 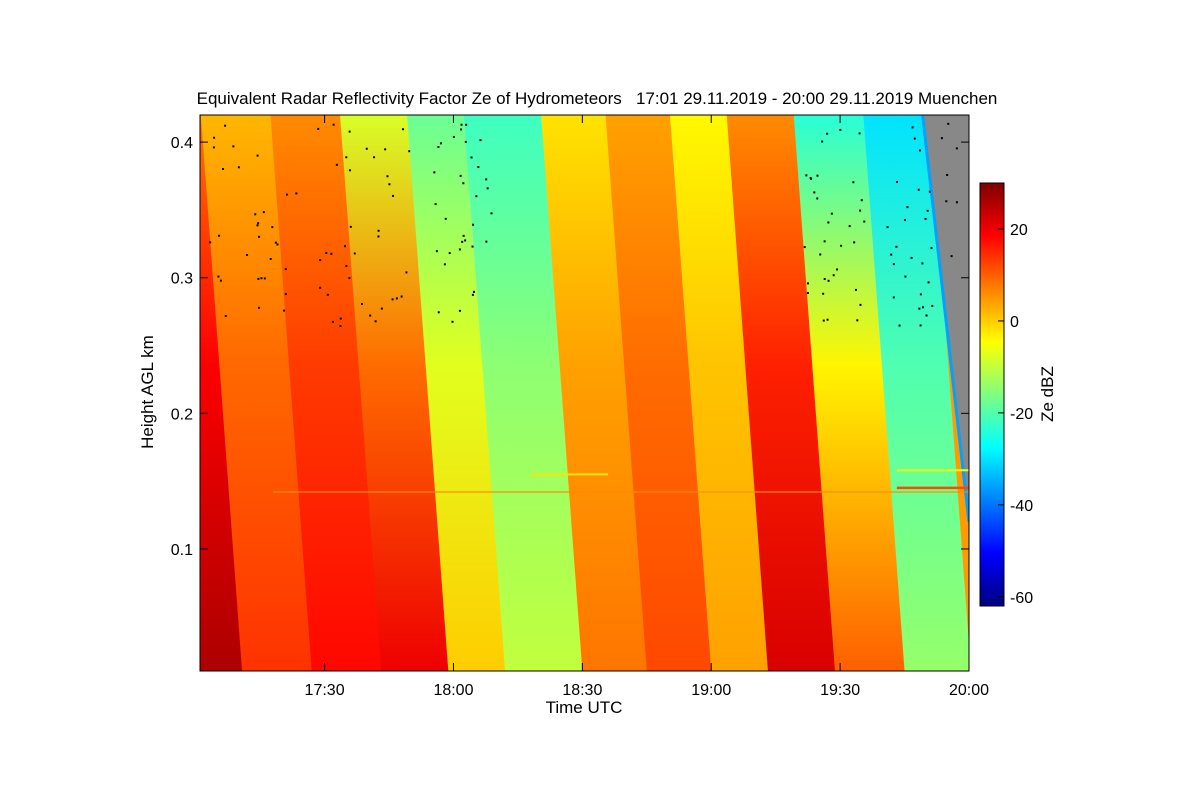 What do you see at coordinates (1021, 598) in the screenshot?
I see `colorbar-tick-label: -60` at bounding box center [1021, 598].